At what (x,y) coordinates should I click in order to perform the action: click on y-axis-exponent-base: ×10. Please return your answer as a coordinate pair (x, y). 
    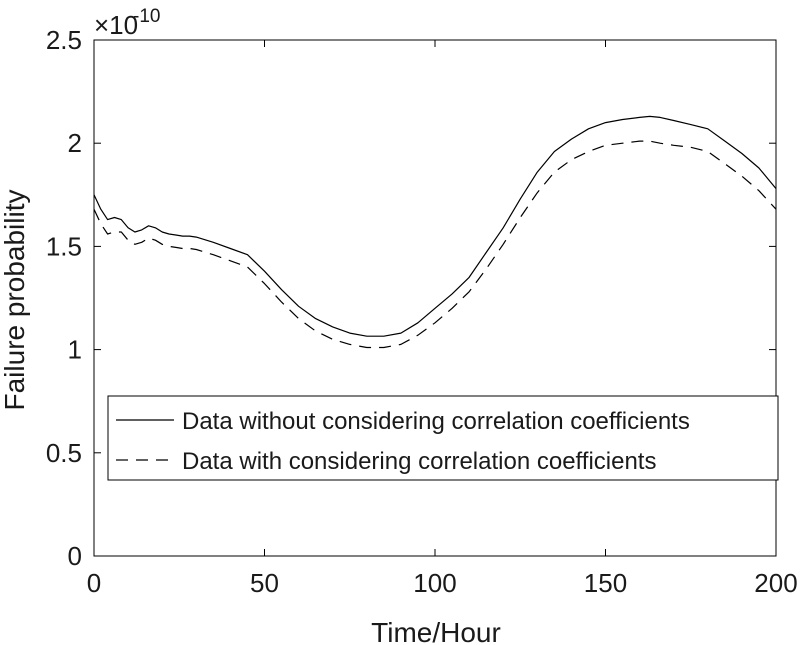
    Looking at the image, I should click on (116, 25).